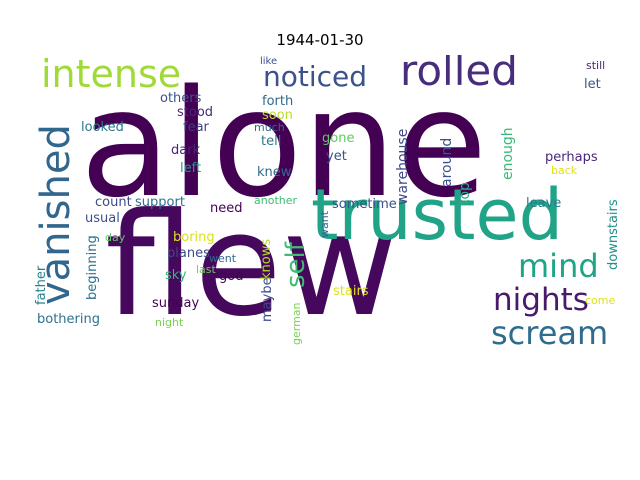  I want to click on word-back: back, so click(564, 170).